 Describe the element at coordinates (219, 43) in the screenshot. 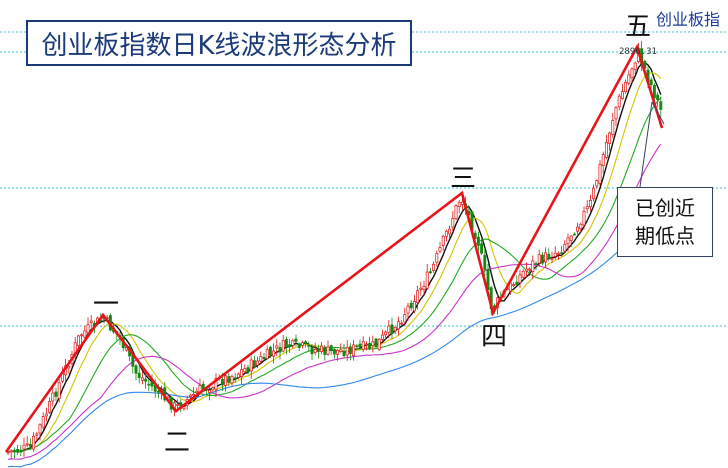

I see `chart-title: 创业板指数日K线波浪形态分析` at that location.